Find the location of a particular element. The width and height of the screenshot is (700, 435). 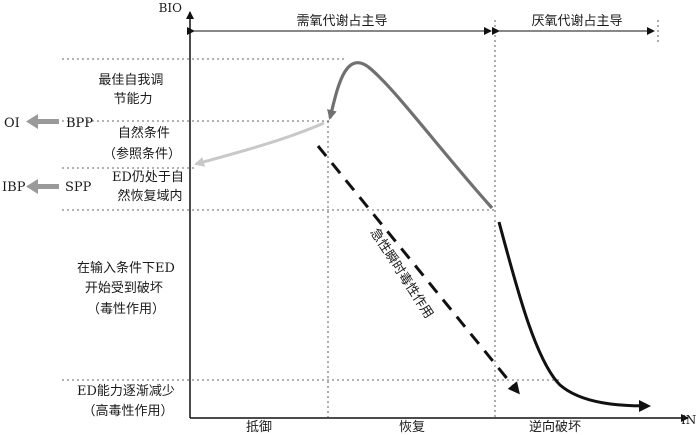

aerobic-region-label: 需氧代谢占主导 is located at coordinates (341, 21).